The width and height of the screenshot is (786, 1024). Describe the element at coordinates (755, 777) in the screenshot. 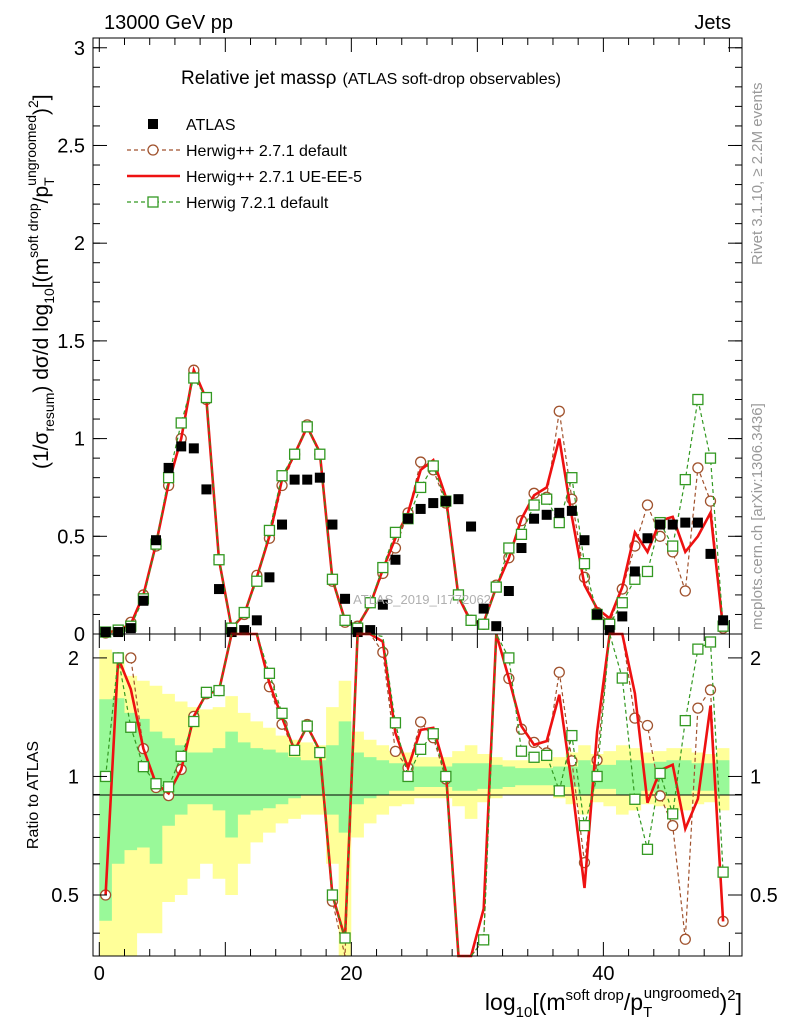

I see `ratio-y-tick-label-right: 1` at that location.